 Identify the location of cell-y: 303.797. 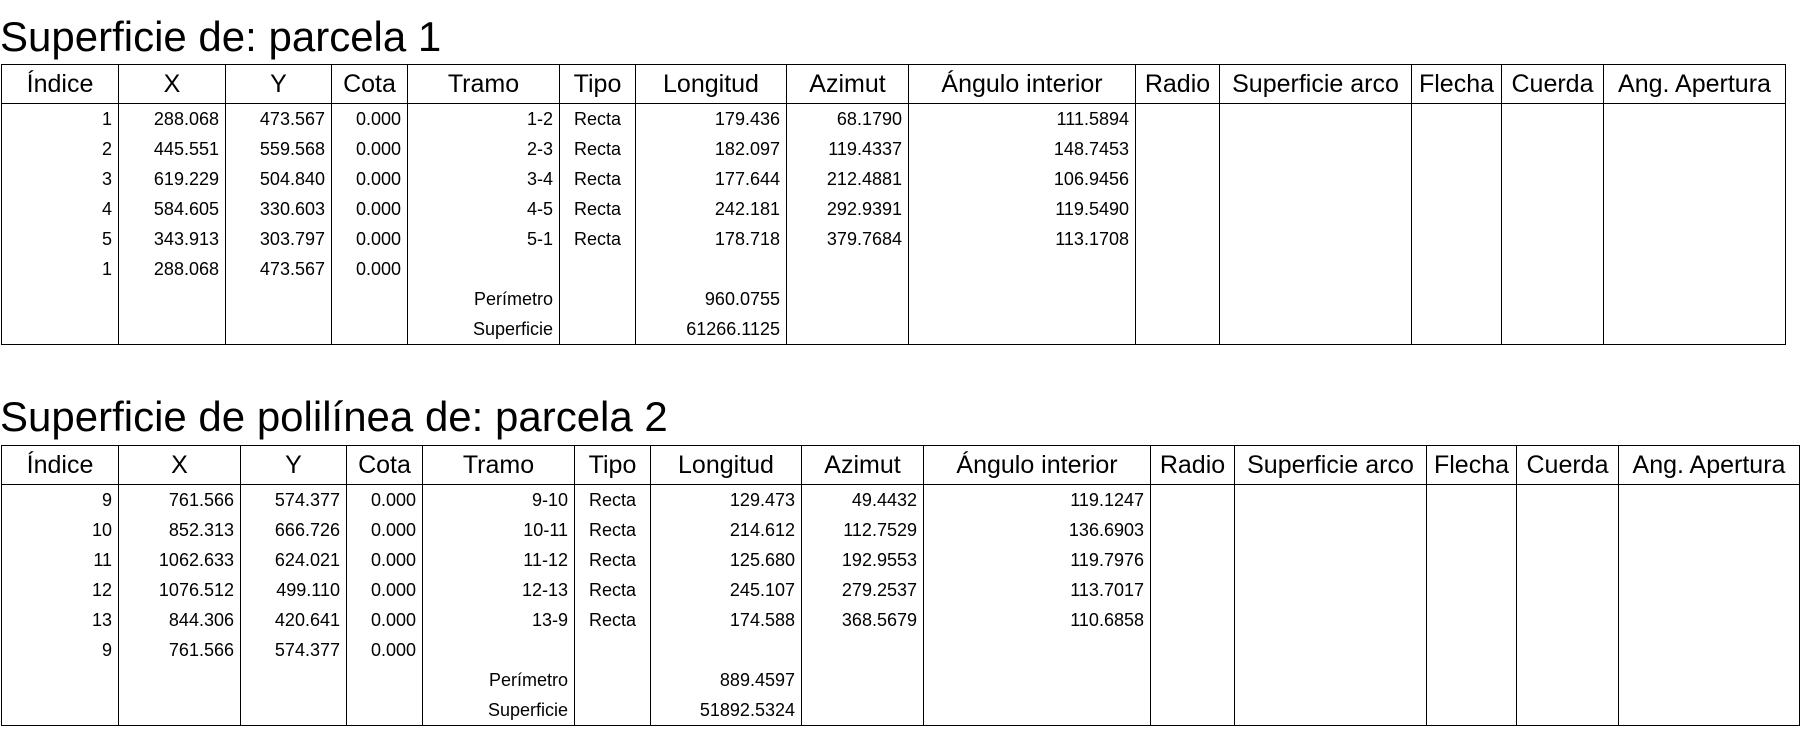
(278, 239).